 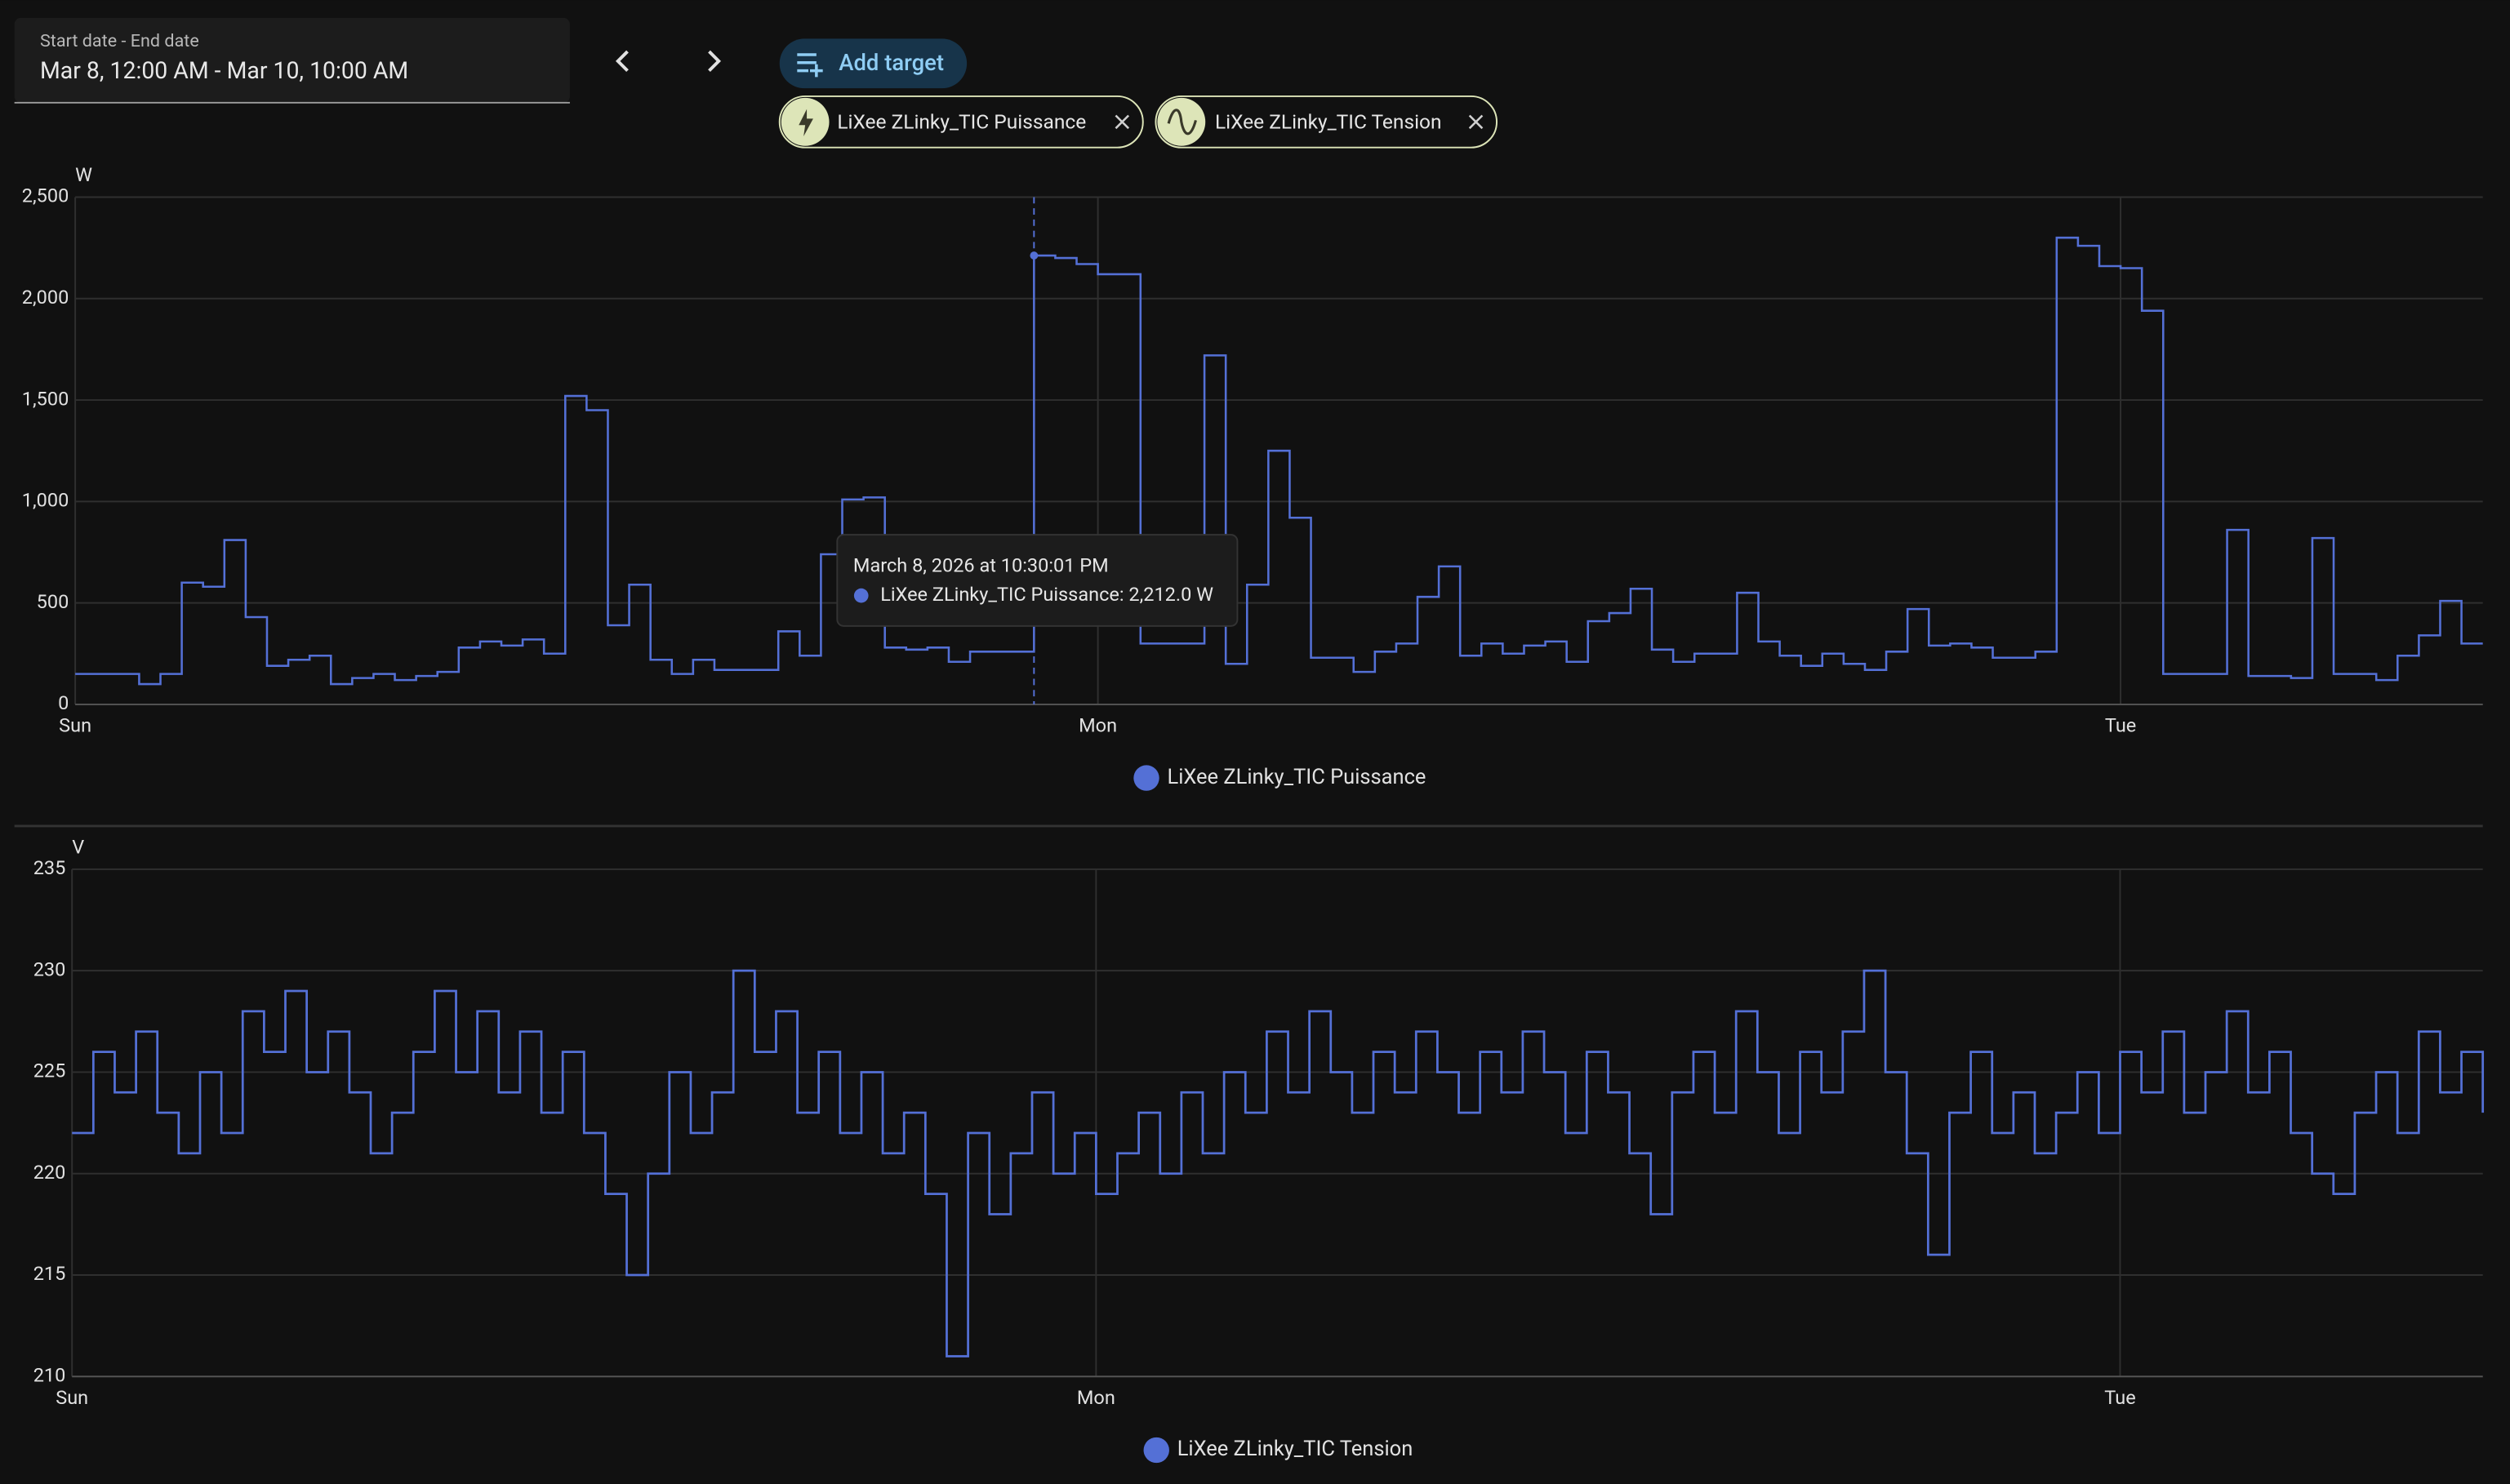 What do you see at coordinates (224, 70) in the screenshot?
I see `date-value: Mar 8, 12:00 AM - Mar 10, 10:00 AM` at bounding box center [224, 70].